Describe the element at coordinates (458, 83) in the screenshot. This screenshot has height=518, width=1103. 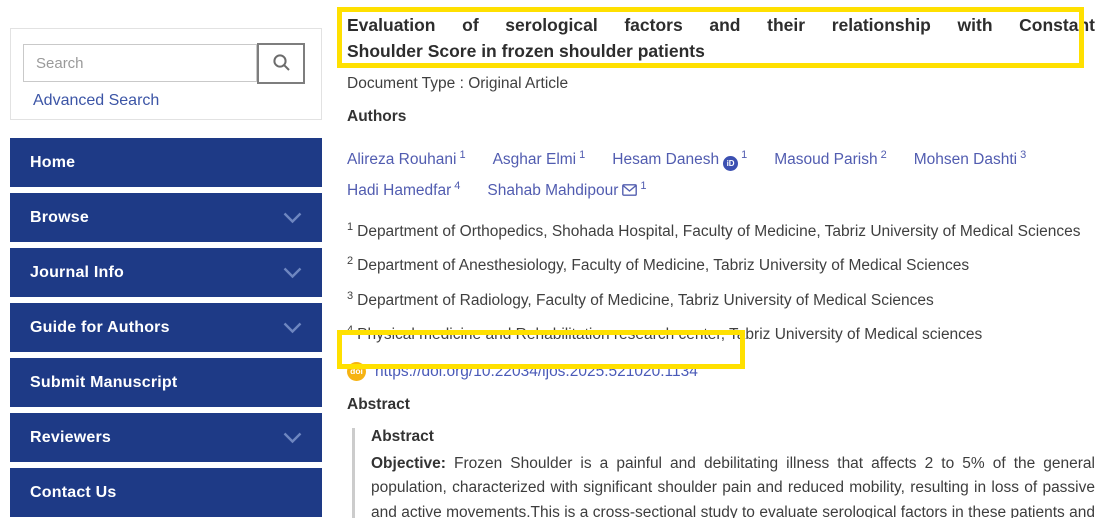
I see `document-type: Document Type : Original Article` at that location.